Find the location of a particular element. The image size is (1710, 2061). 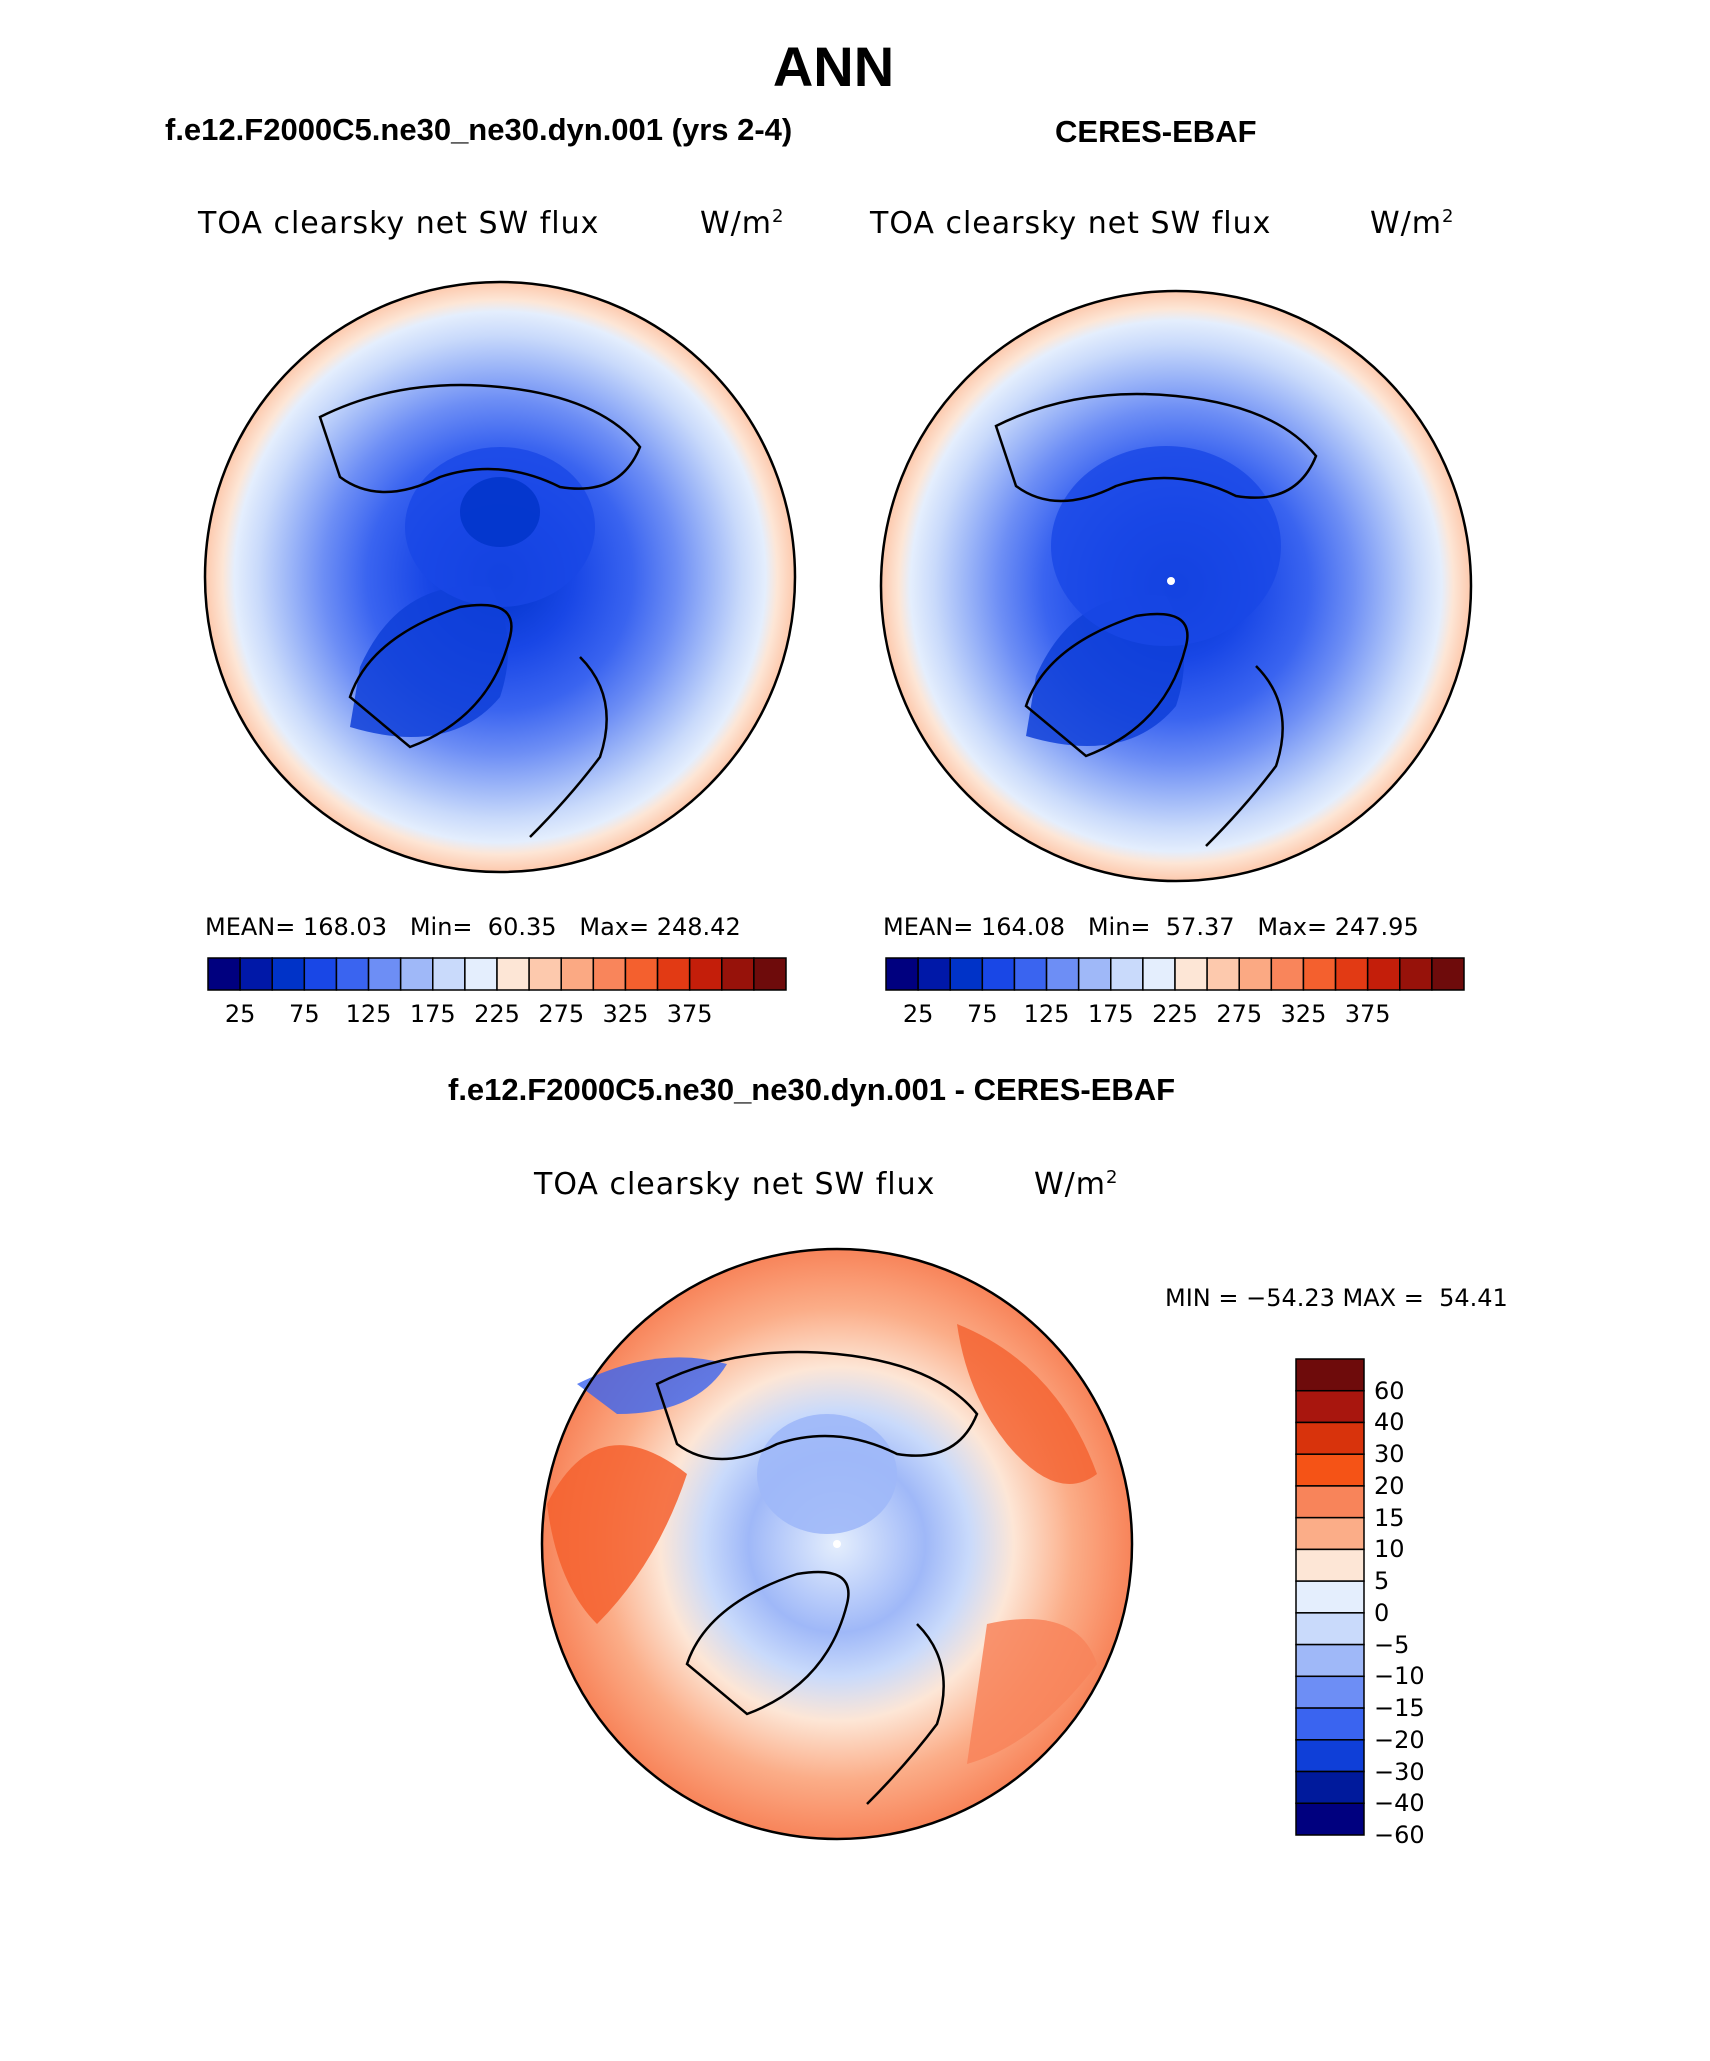

panel-2-map is located at coordinates (1176, 586).